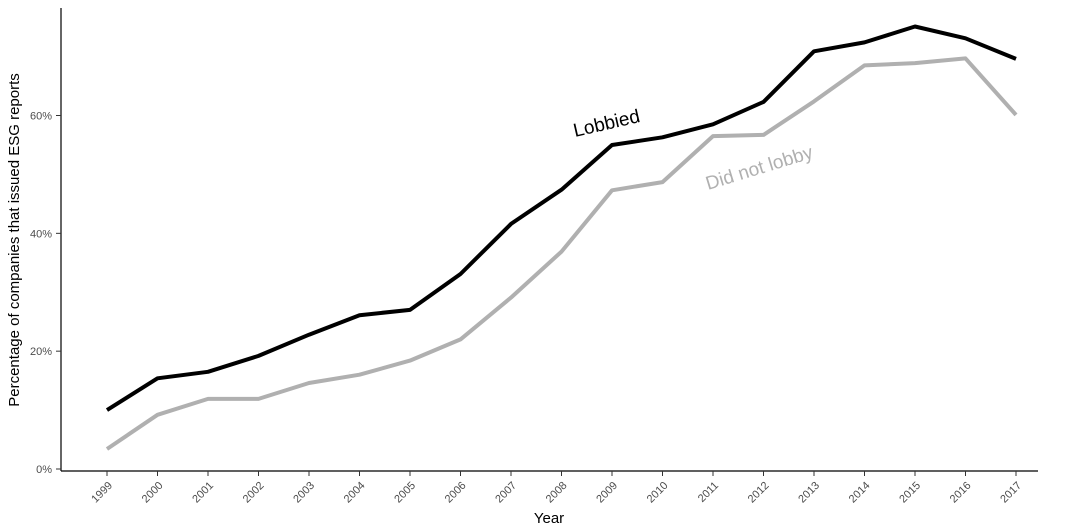 The height and width of the screenshot is (529, 1066). I want to click on x-axis-title: Year, so click(549, 518).